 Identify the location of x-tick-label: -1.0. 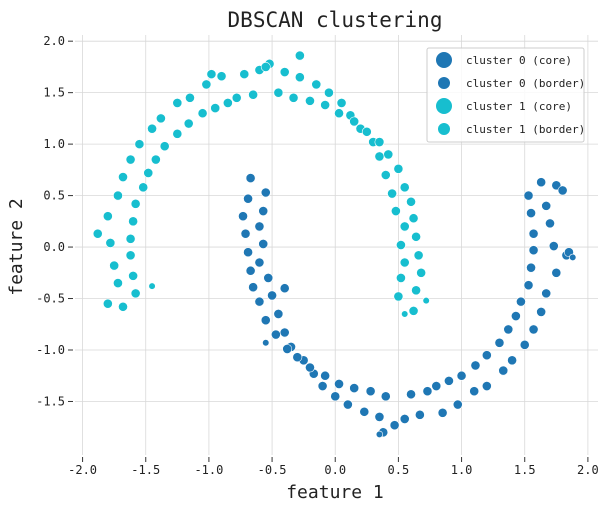
(208, 470).